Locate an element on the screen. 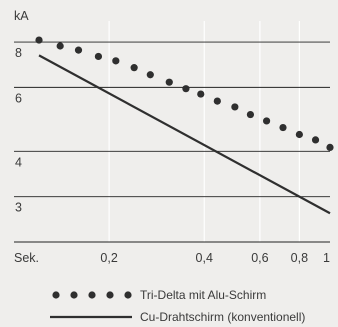 This screenshot has width=338, height=327. x-tick-labels: 0,2 0,4 0,6 0,8 1 is located at coordinates (215, 258).